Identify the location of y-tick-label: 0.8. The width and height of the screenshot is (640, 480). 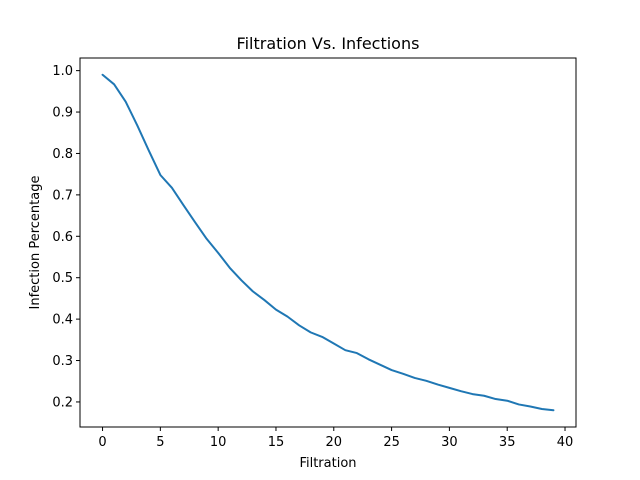
(62, 154).